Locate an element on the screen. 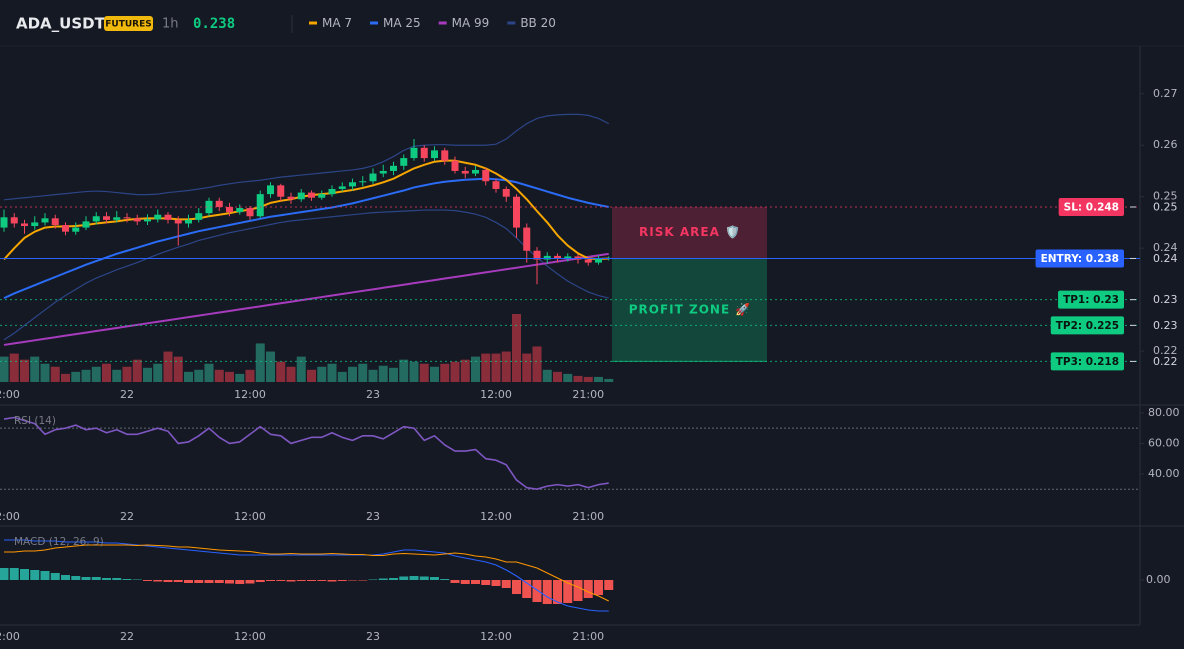  badge-bg is located at coordinates (128, 23).